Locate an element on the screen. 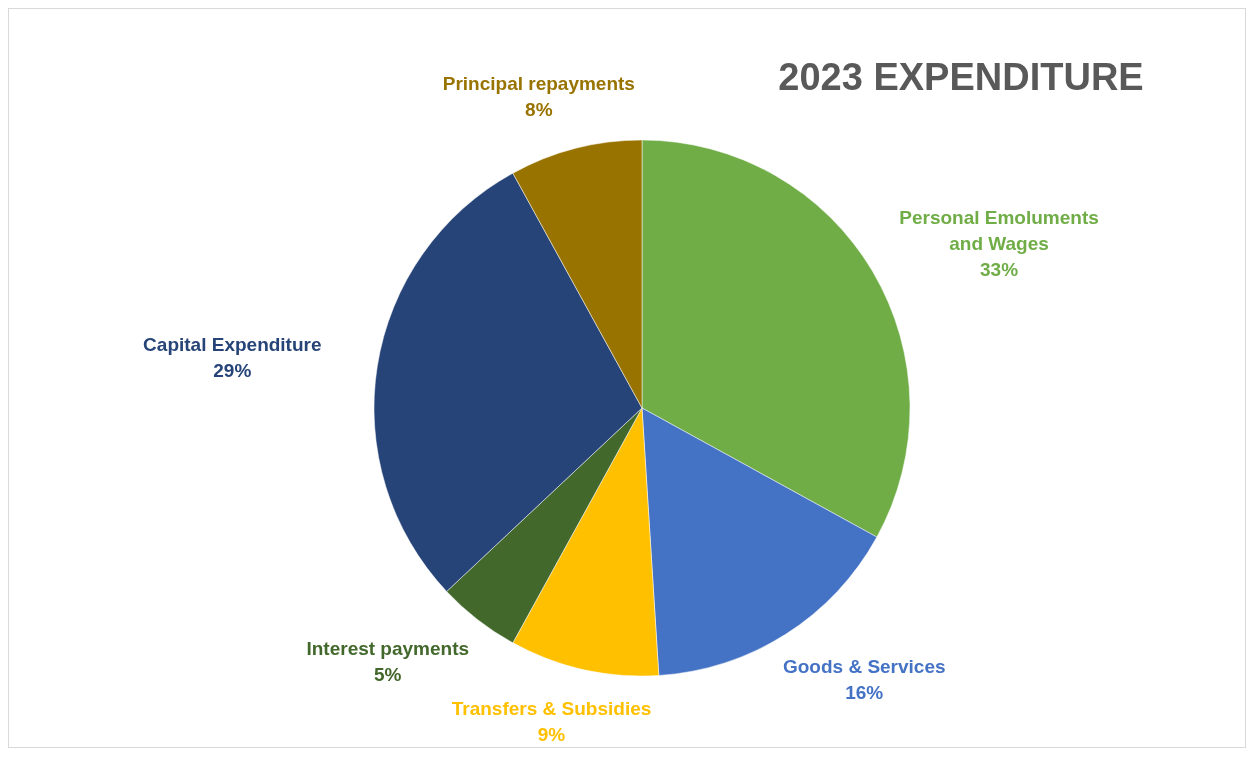 The height and width of the screenshot is (757, 1254). slice-label: Capital Expenditure is located at coordinates (232, 344).